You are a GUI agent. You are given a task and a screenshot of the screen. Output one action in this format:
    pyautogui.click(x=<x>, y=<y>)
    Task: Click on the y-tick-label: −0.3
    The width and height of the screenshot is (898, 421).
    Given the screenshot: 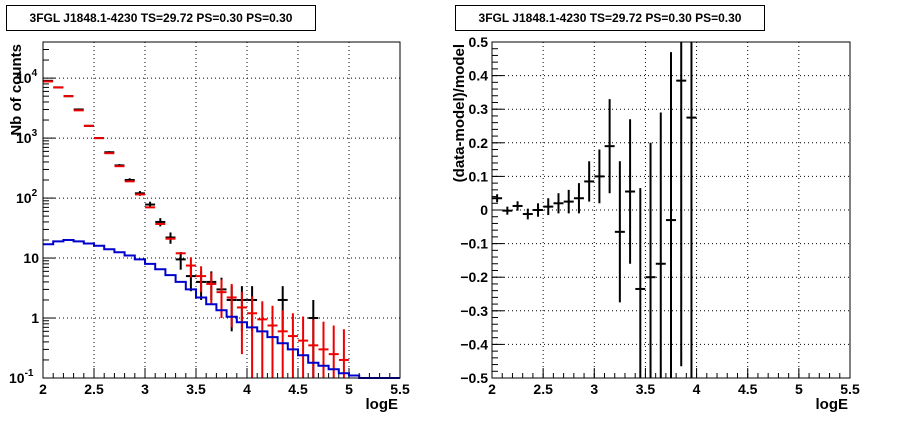 What is the action you would take?
    pyautogui.click(x=474, y=311)
    